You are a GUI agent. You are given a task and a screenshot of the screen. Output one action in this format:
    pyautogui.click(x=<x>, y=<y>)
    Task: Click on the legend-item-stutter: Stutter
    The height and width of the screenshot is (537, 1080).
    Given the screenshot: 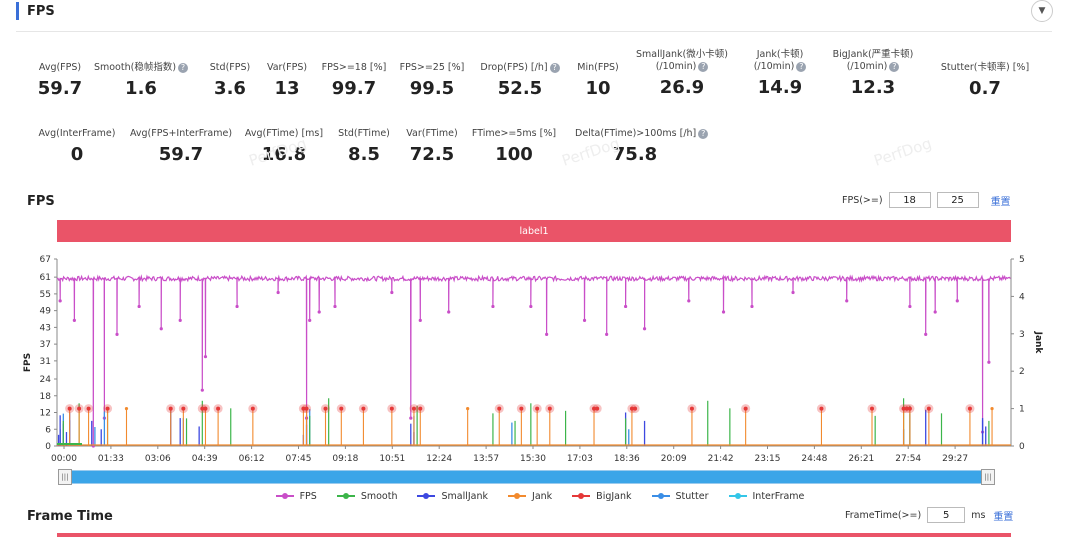 What is the action you would take?
    pyautogui.click(x=680, y=496)
    